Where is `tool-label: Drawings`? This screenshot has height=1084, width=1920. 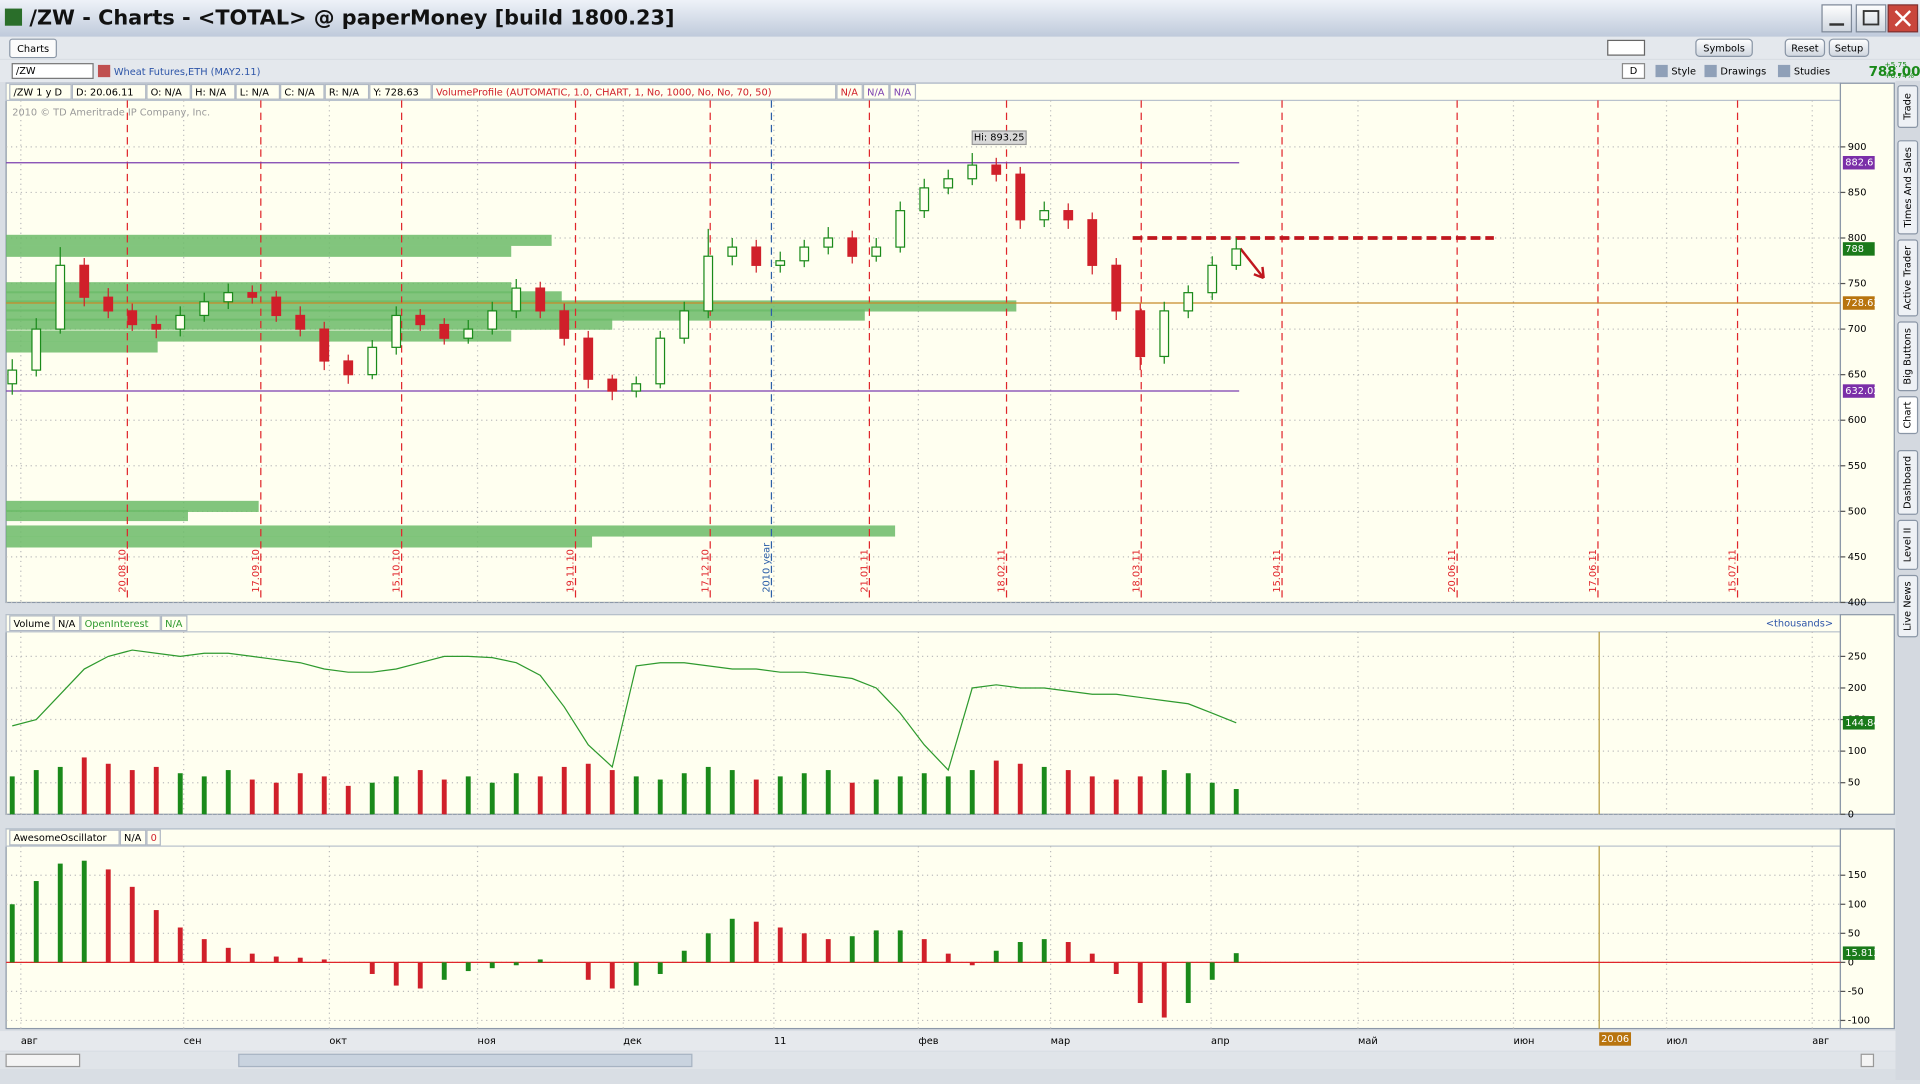 tool-label: Drawings is located at coordinates (1743, 72).